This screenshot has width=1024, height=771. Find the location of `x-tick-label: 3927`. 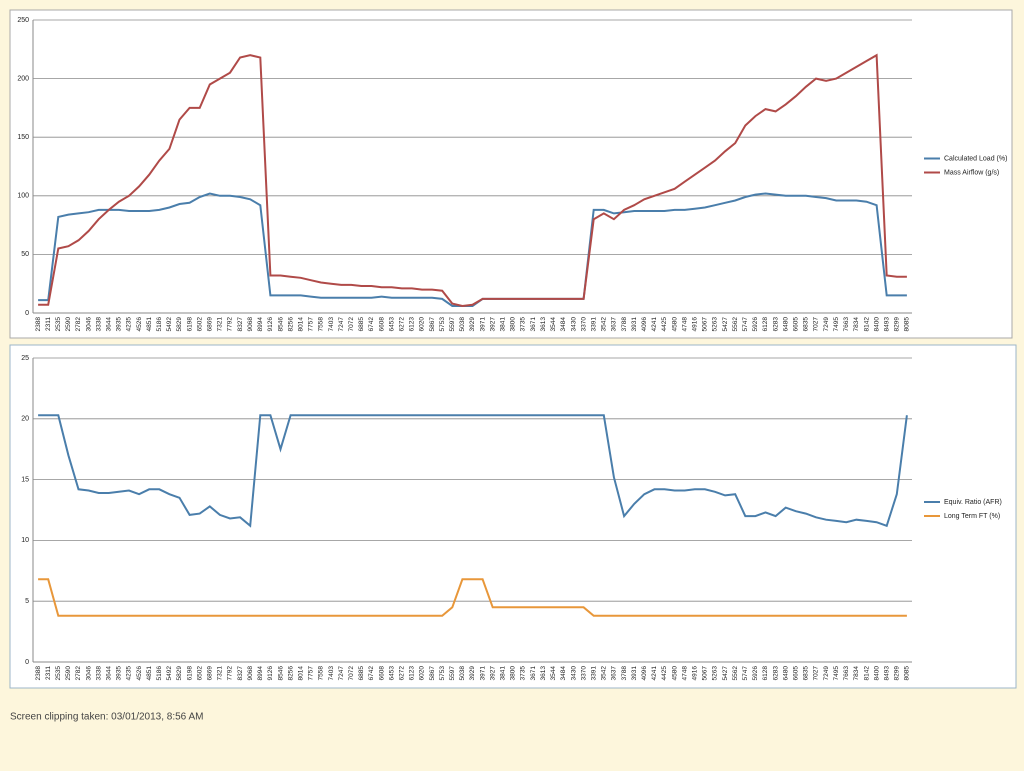

x-tick-label: 3927 is located at coordinates (492, 673).